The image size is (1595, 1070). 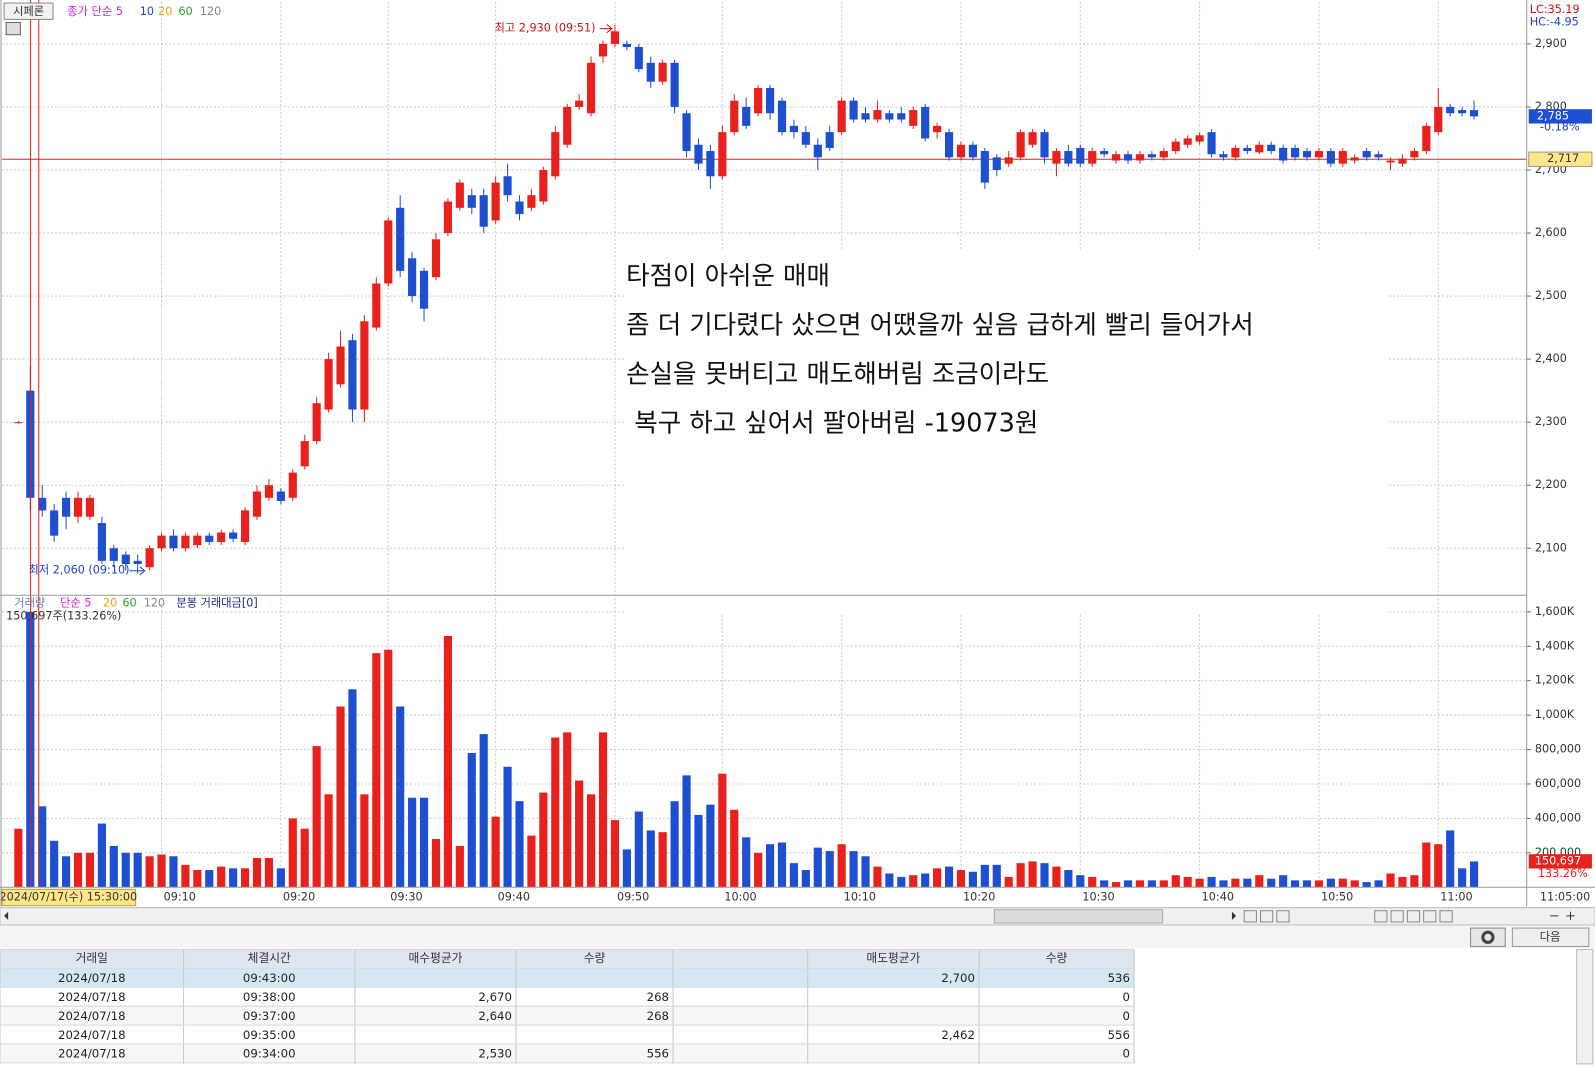 What do you see at coordinates (1550, 937) in the screenshot?
I see `next-button` at bounding box center [1550, 937].